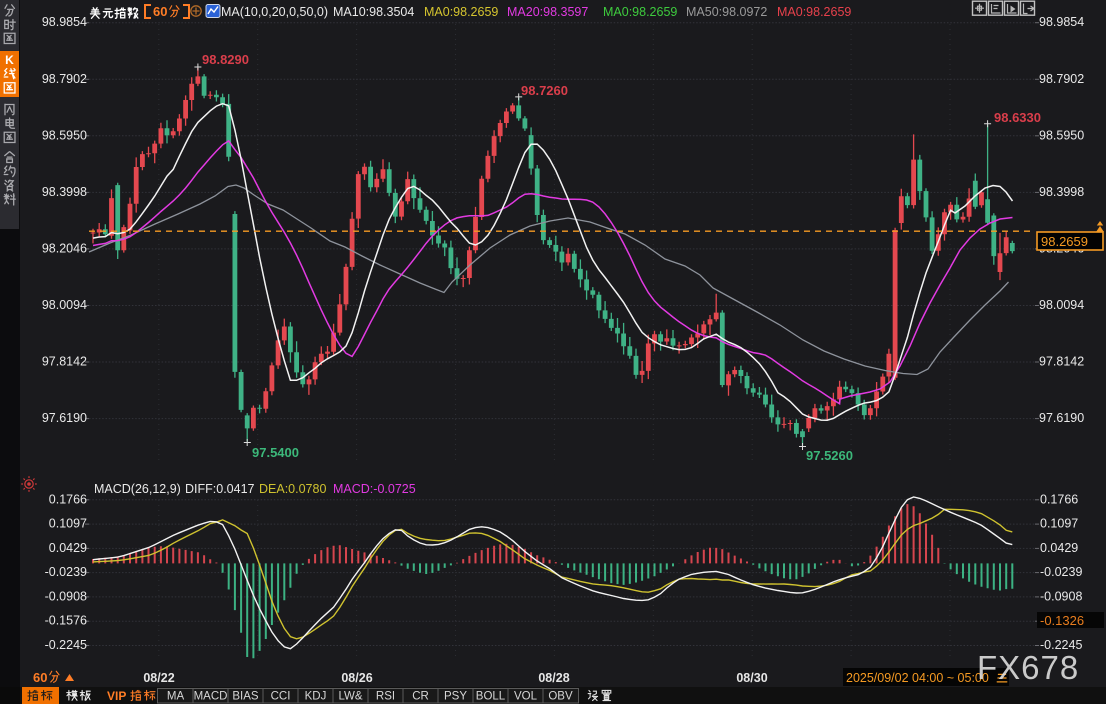  What do you see at coordinates (726, 12) in the screenshot?
I see `svg-text: MA50:98.0972` at bounding box center [726, 12].